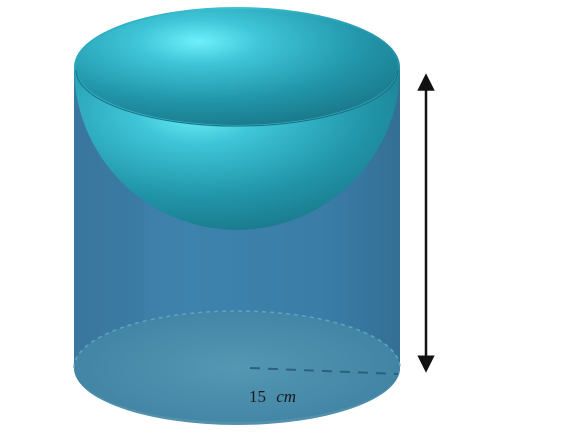 The width and height of the screenshot is (571, 448). Describe the element at coordinates (324, 371) in the screenshot. I see `radius-dashed-line` at that location.